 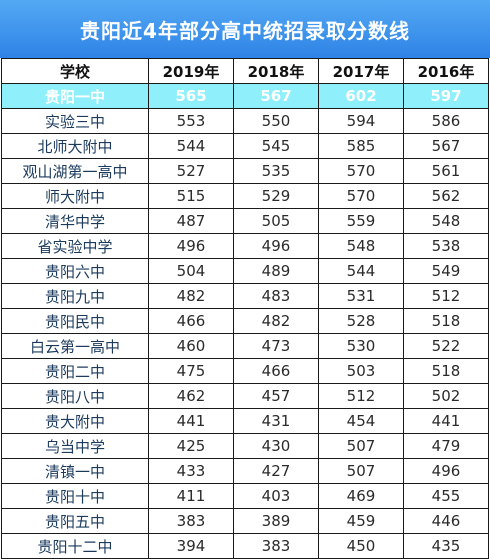 I want to click on school-name-cell: 实验三中, so click(x=75, y=121).